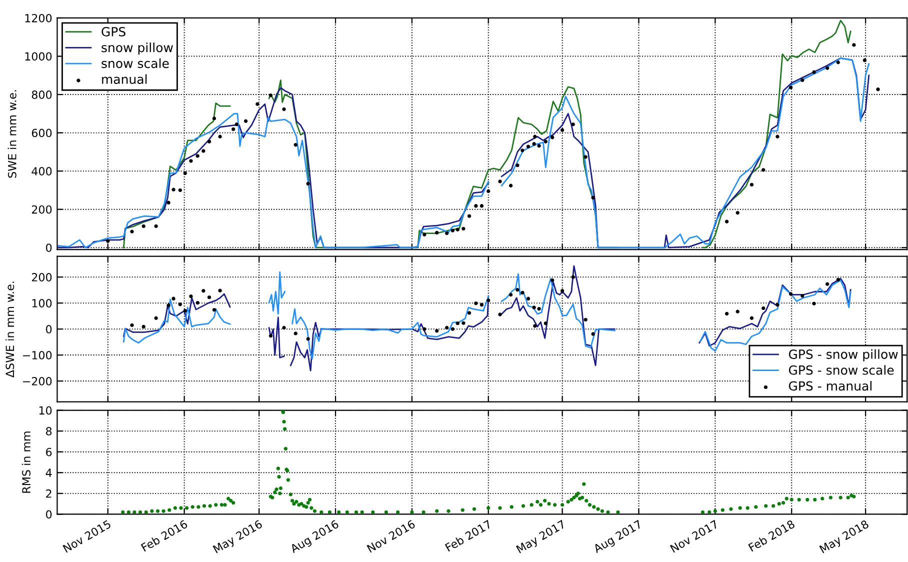 The height and width of the screenshot is (562, 908). What do you see at coordinates (49, 493) in the screenshot?
I see `y-tick-label: 2` at bounding box center [49, 493].